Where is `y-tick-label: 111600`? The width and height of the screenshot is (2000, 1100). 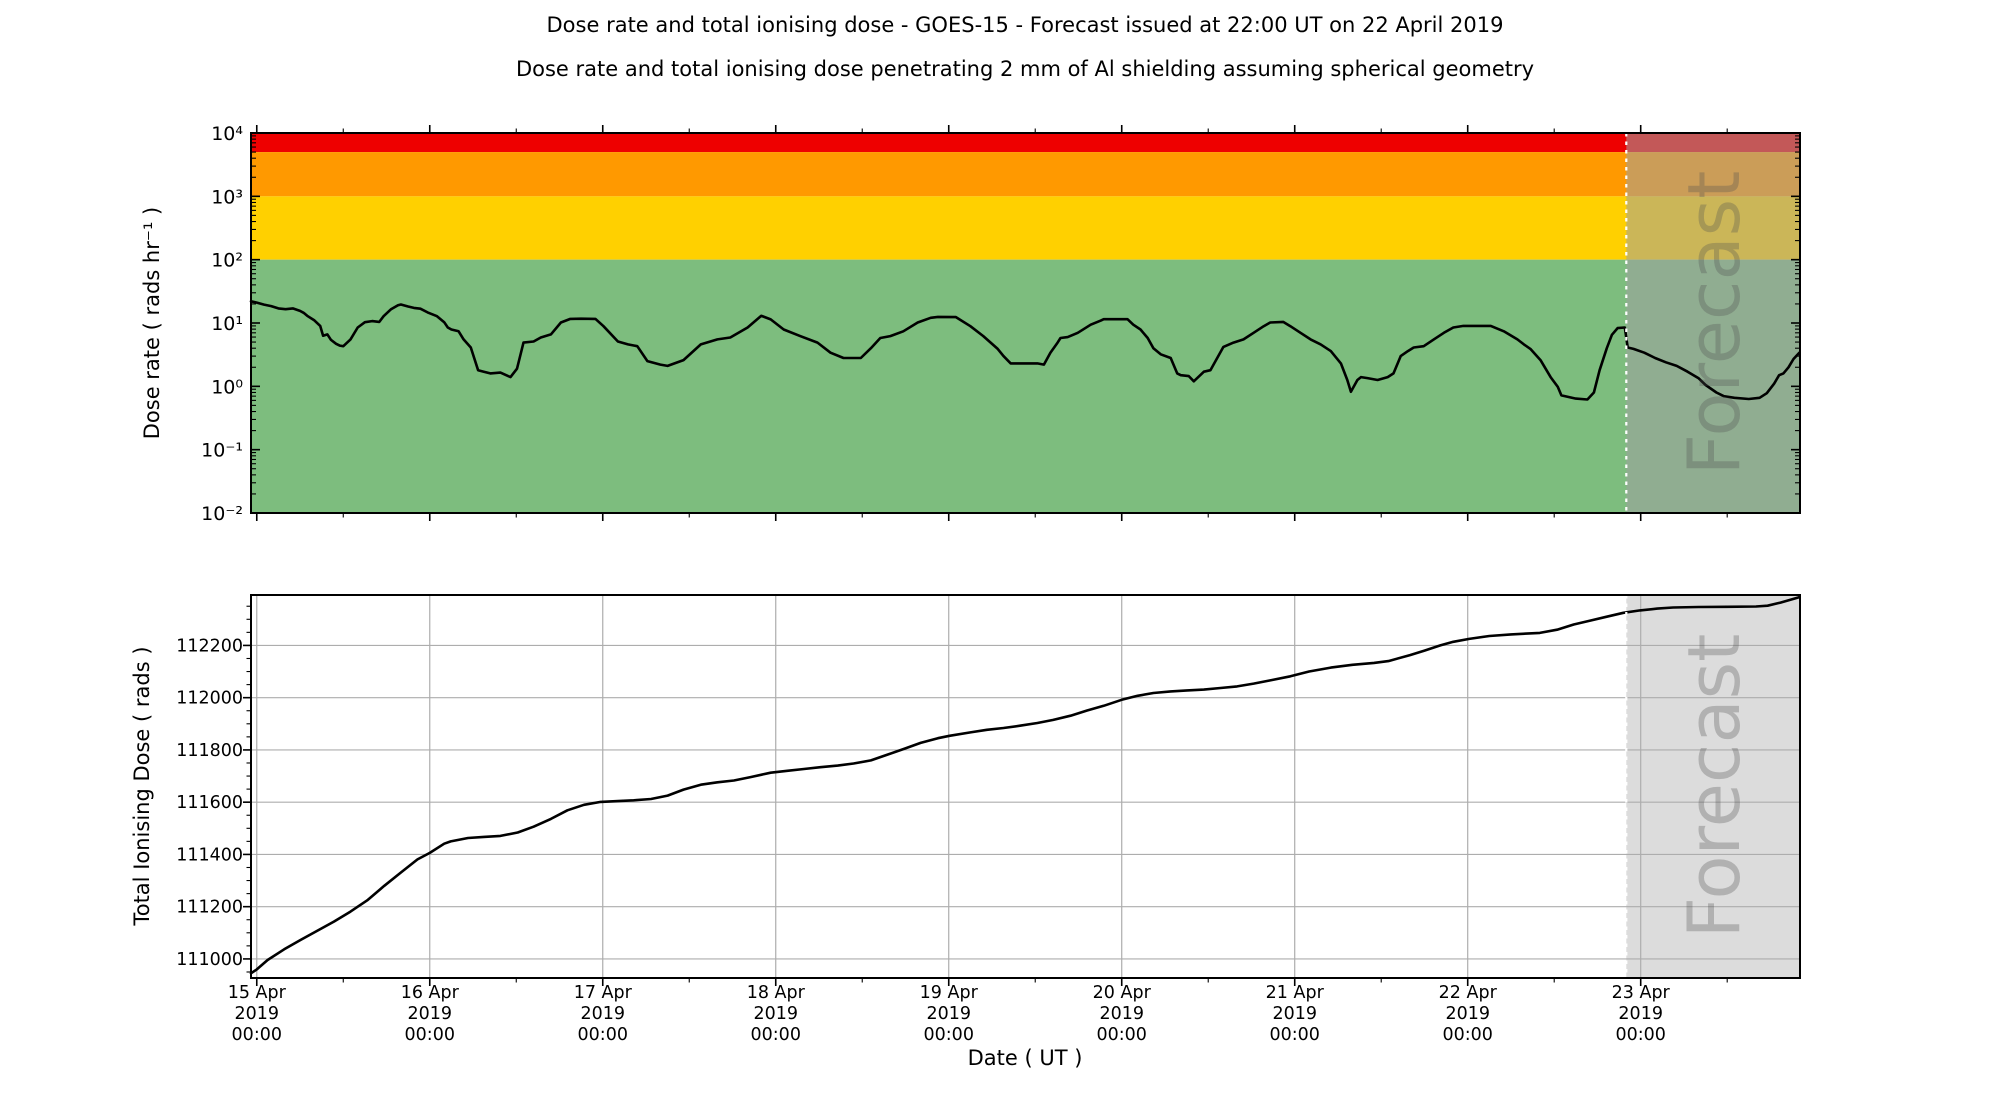
y-tick-label: 111600 is located at coordinates (209, 803).